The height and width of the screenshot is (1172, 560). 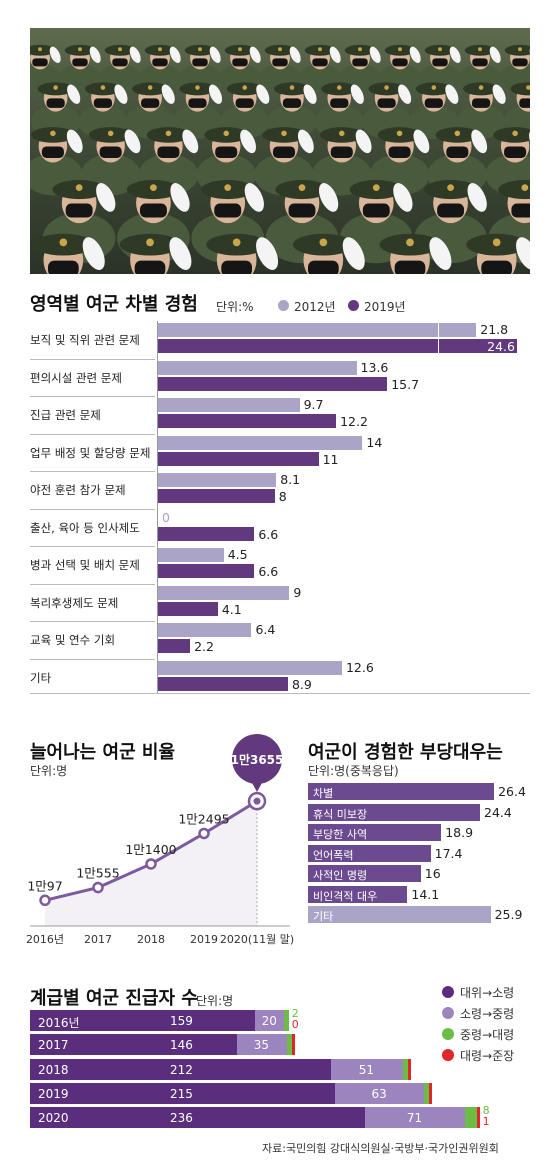 I want to click on value-label-2019: 15.7, so click(x=405, y=384).